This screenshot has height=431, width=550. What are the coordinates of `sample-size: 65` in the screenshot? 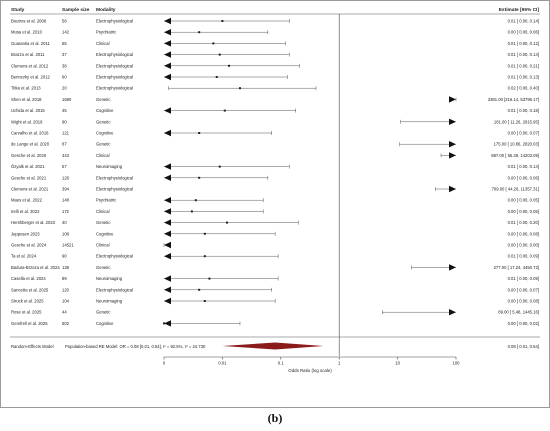 It's located at (64, 43).